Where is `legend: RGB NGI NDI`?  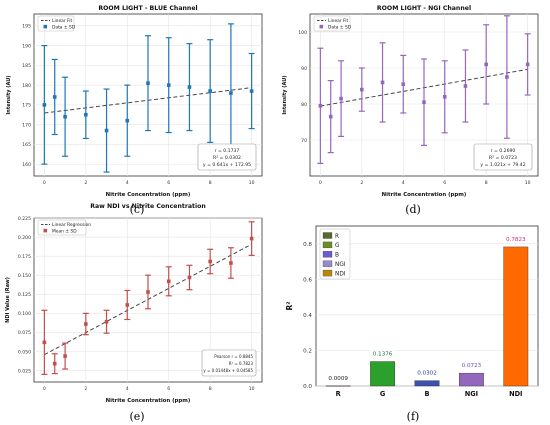 legend: RGB NGI NDI is located at coordinates (335, 254).